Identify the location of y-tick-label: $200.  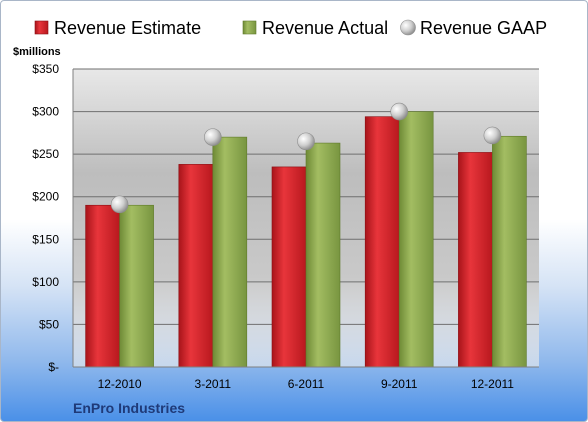
(45, 197).